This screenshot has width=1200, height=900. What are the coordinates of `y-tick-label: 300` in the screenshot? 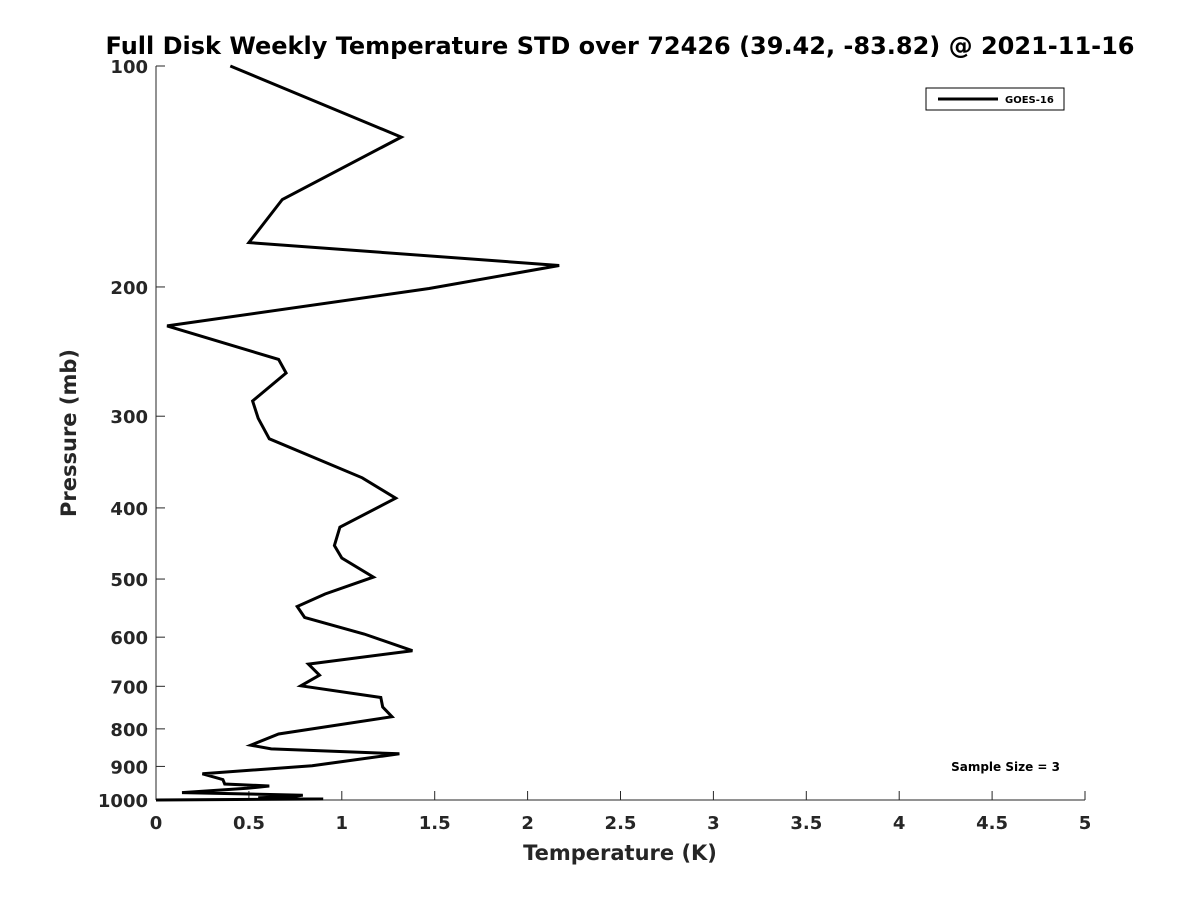 It's located at (129, 417).